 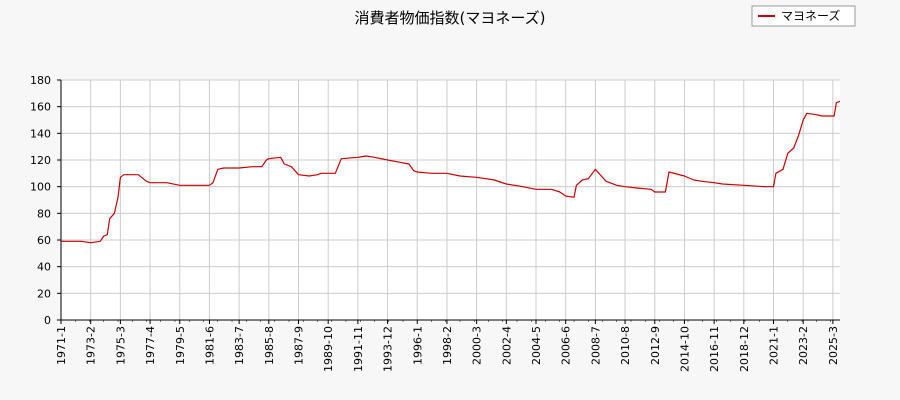 What do you see at coordinates (61, 345) in the screenshot?
I see `x-tick-label: 1971-1` at bounding box center [61, 345].